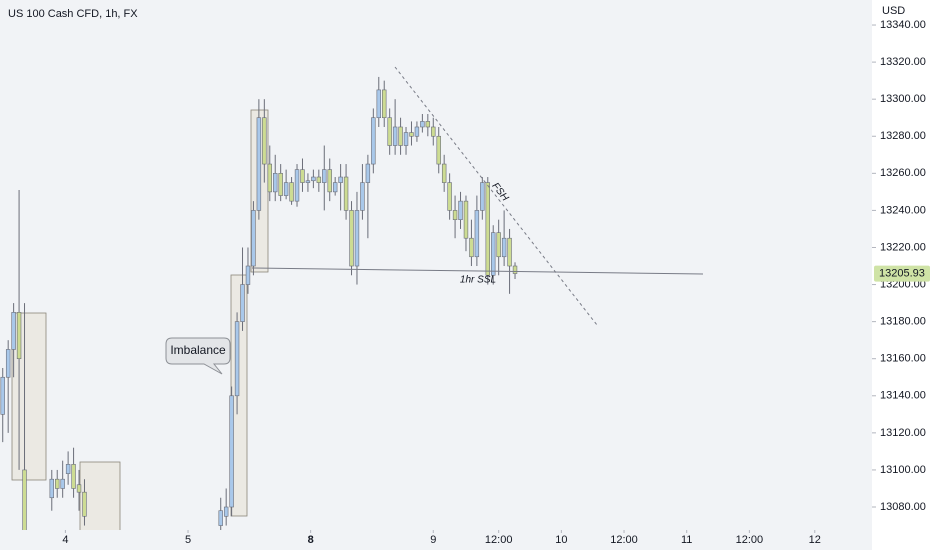  What do you see at coordinates (903, 433) in the screenshot?
I see `y-tick-label: 13120.00` at bounding box center [903, 433].